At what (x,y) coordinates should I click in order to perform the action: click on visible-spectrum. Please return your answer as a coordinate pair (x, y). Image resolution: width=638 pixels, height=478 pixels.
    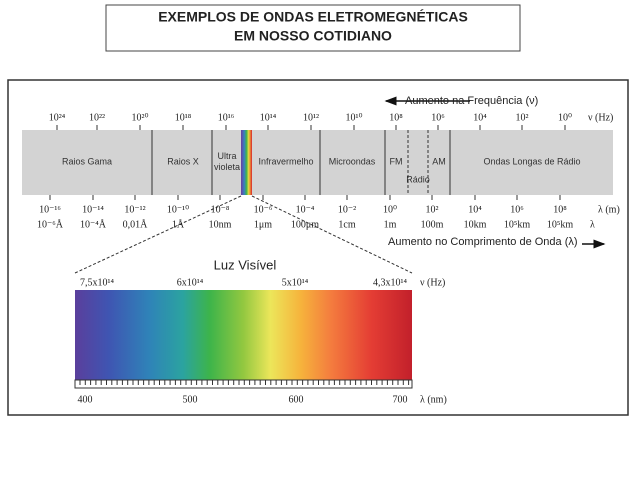
    Looking at the image, I should click on (243, 335).